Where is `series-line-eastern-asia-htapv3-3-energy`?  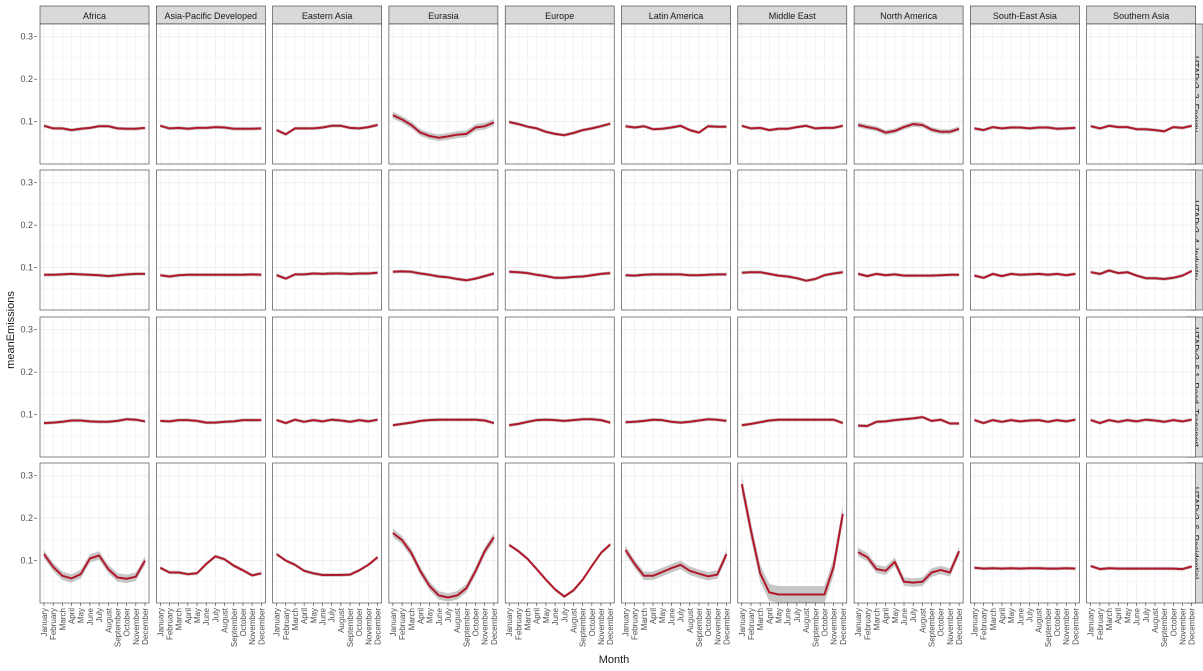
series-line-eastern-asia-htapv3-3-energy is located at coordinates (327, 130).